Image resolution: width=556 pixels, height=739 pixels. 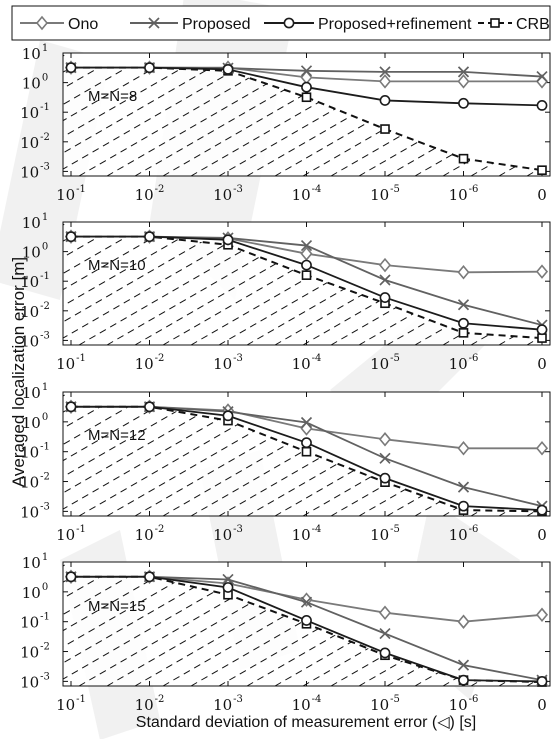 What do you see at coordinates (35, 652) in the screenshot?
I see `y-tick-label: 10⁻²` at bounding box center [35, 652].